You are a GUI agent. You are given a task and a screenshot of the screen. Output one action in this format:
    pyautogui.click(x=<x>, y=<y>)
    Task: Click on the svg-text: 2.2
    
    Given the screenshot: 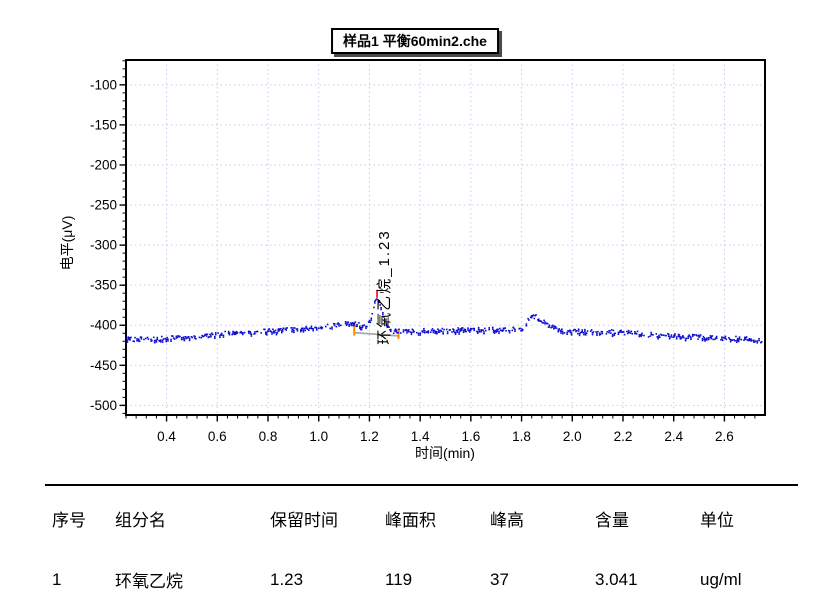 What is the action you would take?
    pyautogui.click(x=623, y=436)
    